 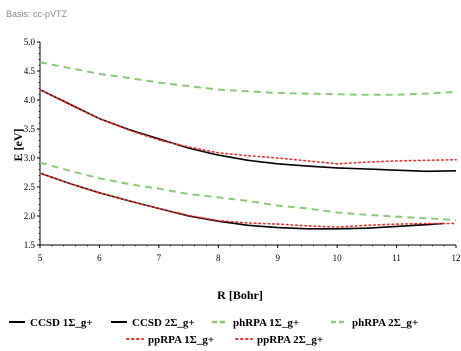 I want to click on x-axis-label: R [Bohr], so click(x=240, y=295).